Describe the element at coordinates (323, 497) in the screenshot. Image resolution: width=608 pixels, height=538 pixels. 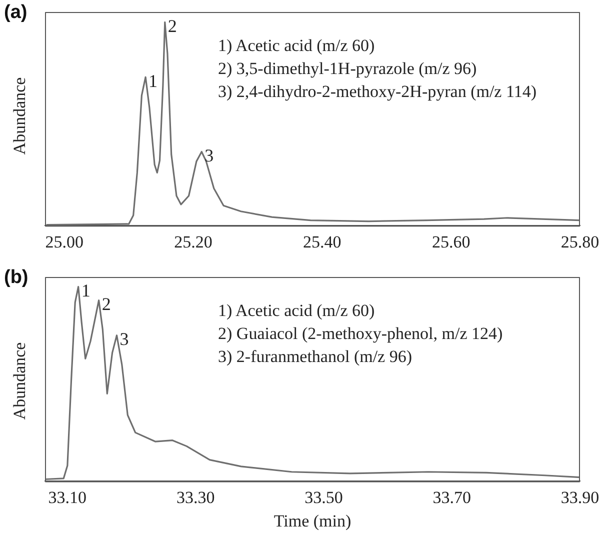
I see `x-tick-label: 33.50` at that location.